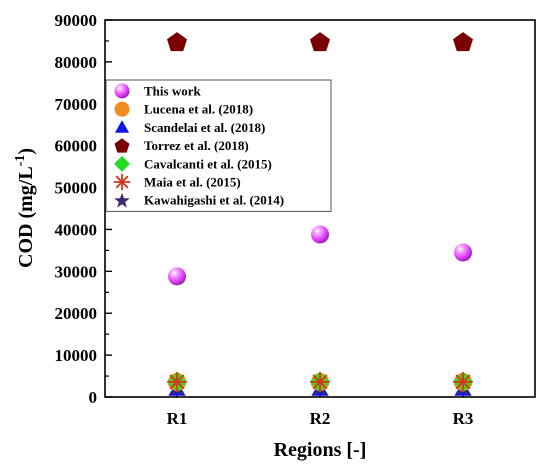  I want to click on legend-label: Lucena et al. (2018), so click(198, 109).